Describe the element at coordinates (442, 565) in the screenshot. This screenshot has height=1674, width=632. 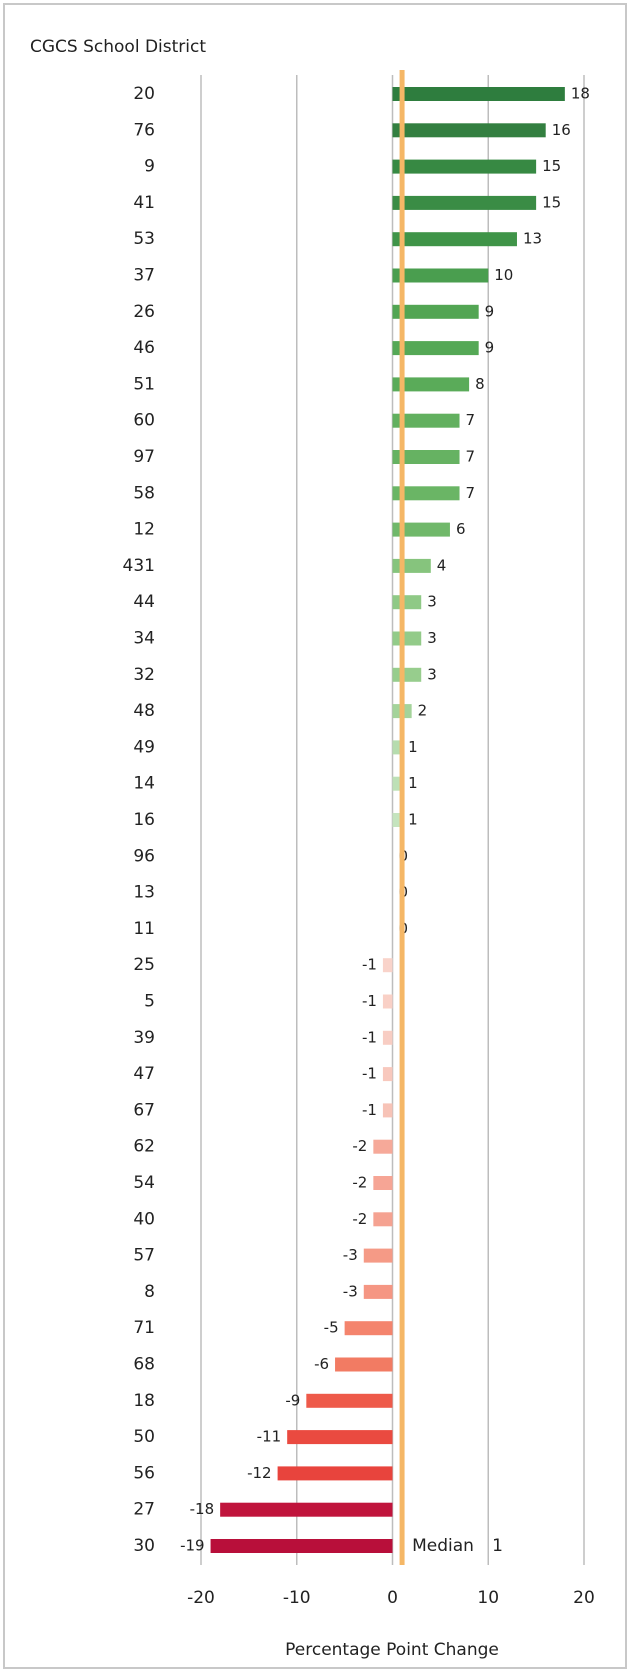
I see `data-label: 4` at that location.